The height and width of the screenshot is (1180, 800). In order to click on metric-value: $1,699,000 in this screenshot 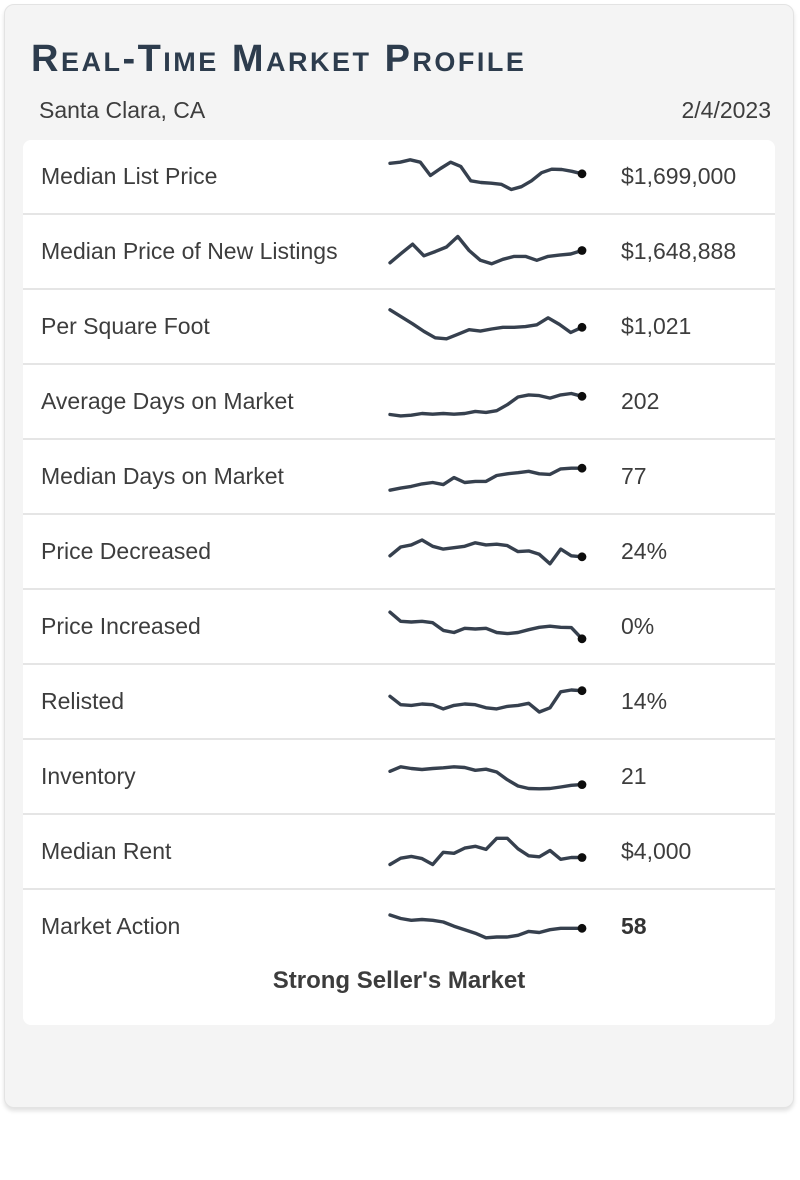, I will do `click(679, 175)`.